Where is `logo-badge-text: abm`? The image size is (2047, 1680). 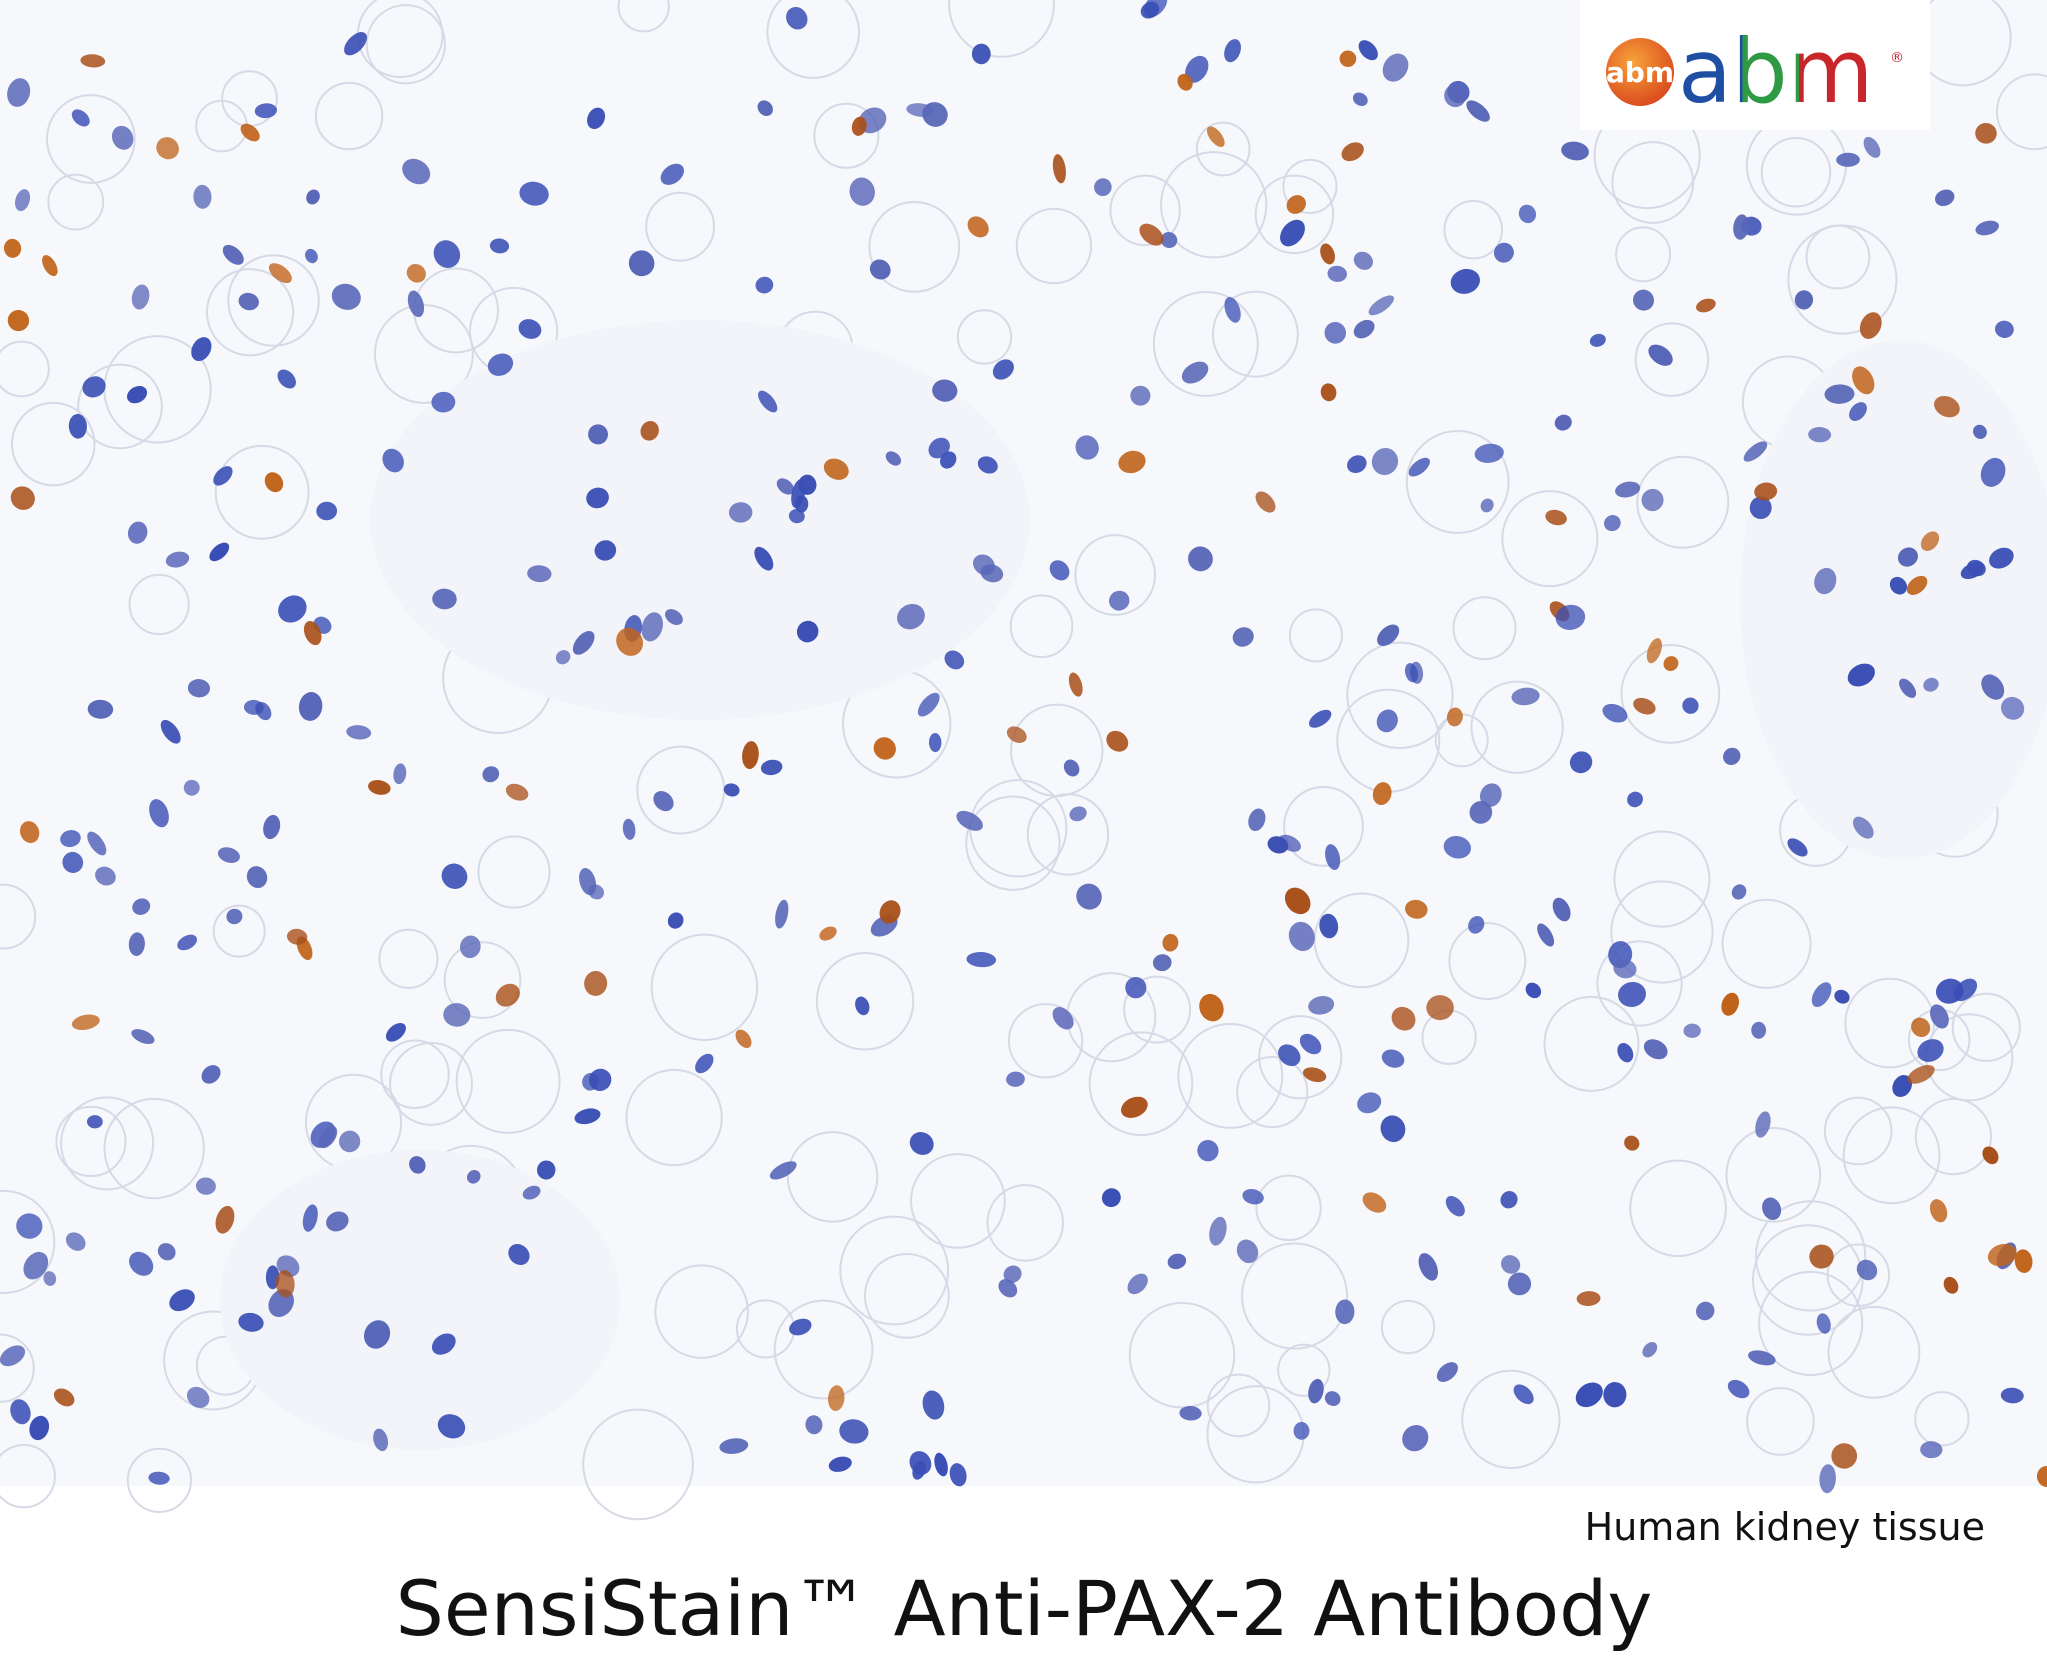
logo-badge-text: abm is located at coordinates (1640, 72).